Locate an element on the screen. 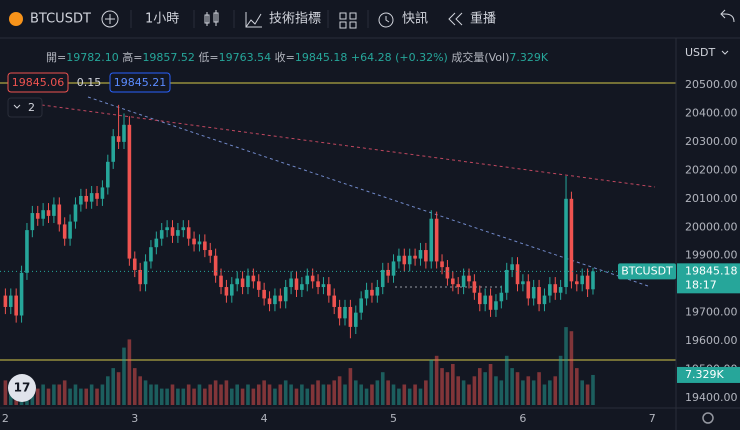 This screenshot has width=740, height=430. legend-value: 19782.10 is located at coordinates (92, 57).